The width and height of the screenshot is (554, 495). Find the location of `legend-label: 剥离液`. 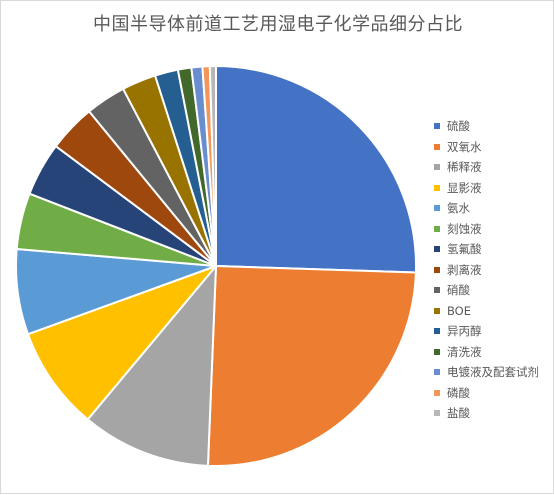

legend-label: 剥离液 is located at coordinates (464, 269).